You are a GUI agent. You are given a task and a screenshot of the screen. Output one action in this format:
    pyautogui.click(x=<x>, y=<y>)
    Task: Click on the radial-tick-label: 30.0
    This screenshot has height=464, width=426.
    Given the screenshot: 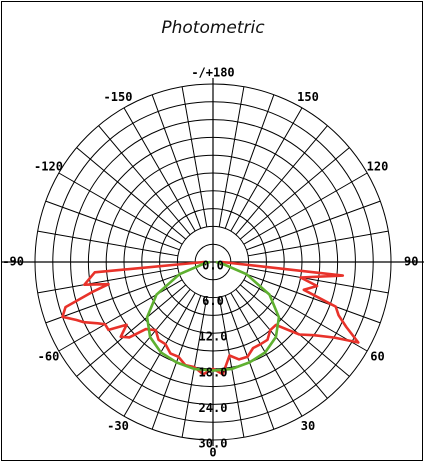 What is the action you would take?
    pyautogui.click(x=213, y=444)
    